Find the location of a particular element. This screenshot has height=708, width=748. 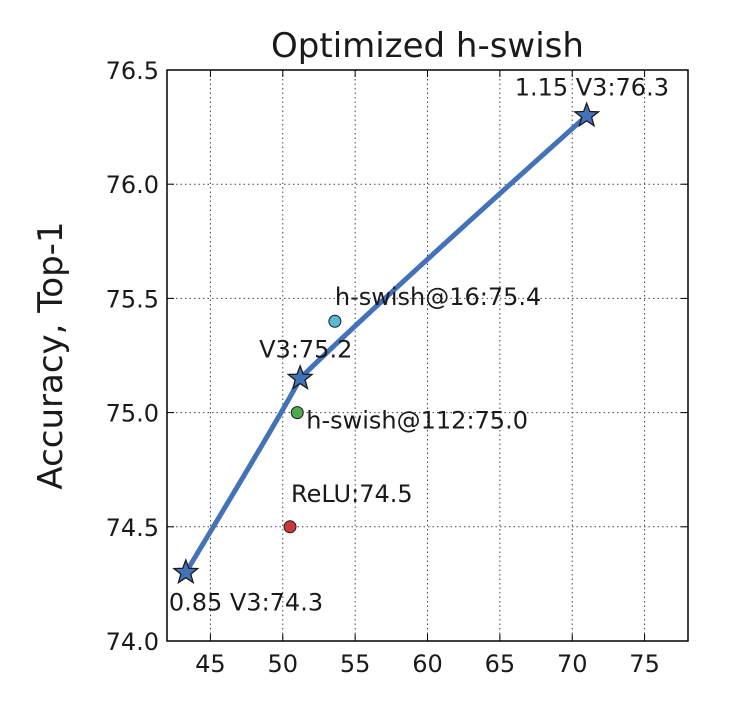

y-tick-label: 74.5 is located at coordinates (132, 528).